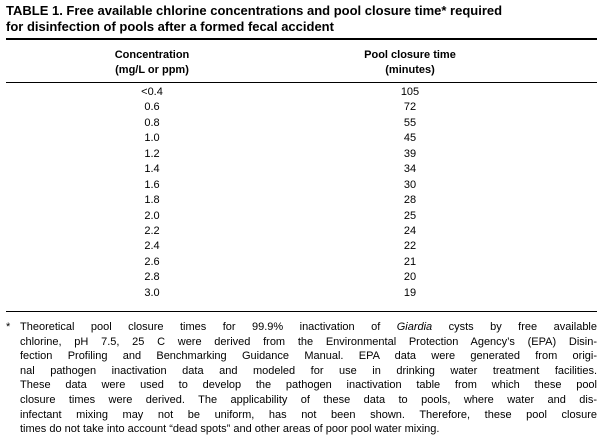 The width and height of the screenshot is (603, 447). I want to click on table-row: 2.8 20, so click(301, 277).